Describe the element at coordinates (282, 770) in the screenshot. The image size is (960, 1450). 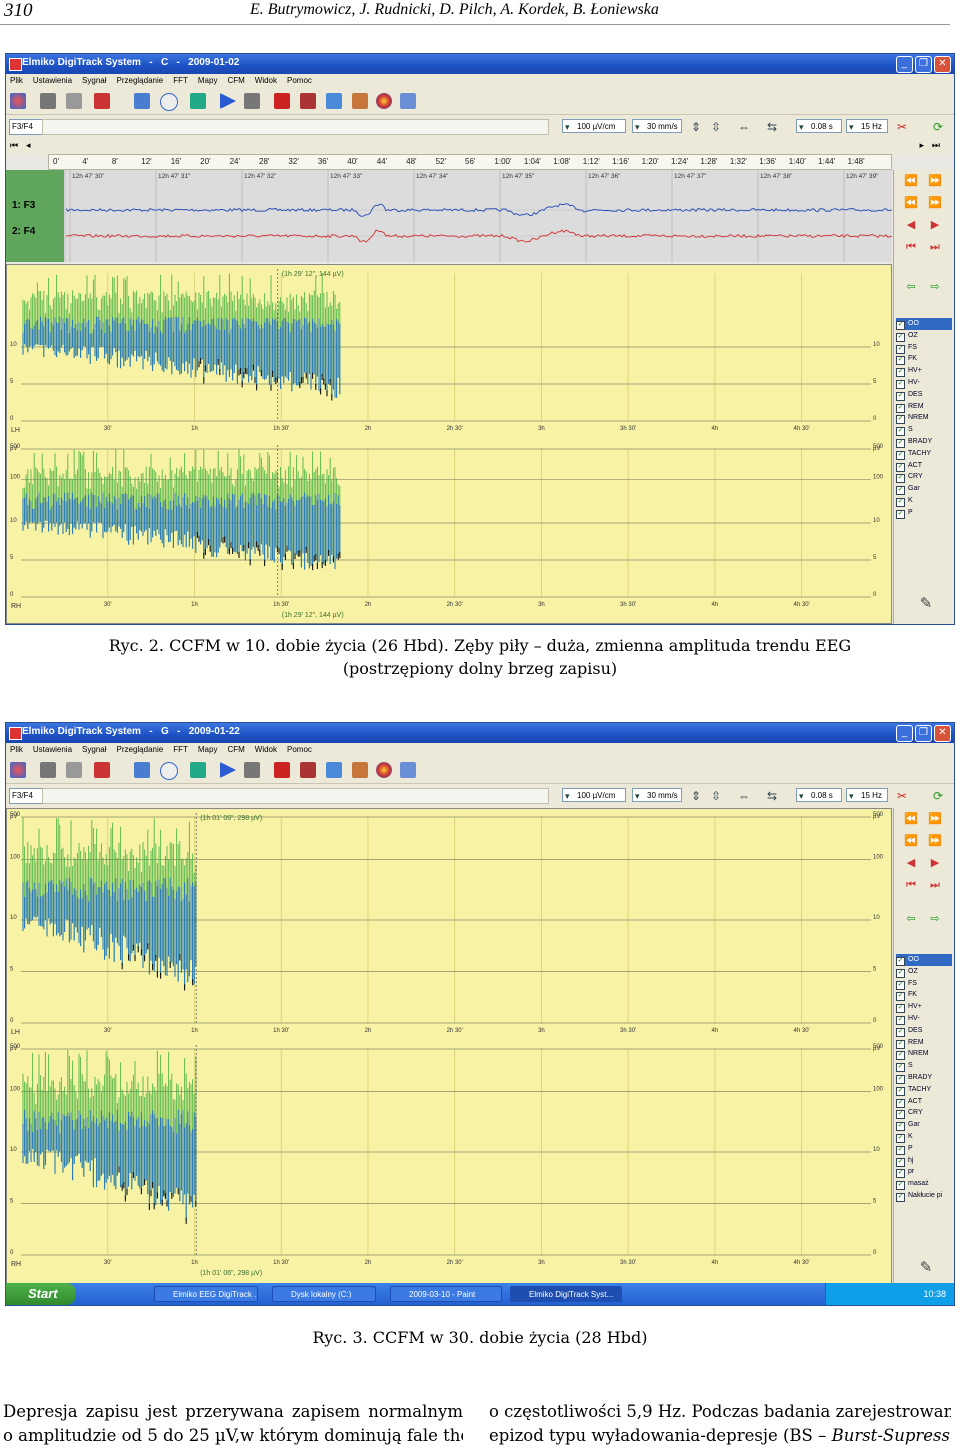
I see `marker-add-icon` at that location.